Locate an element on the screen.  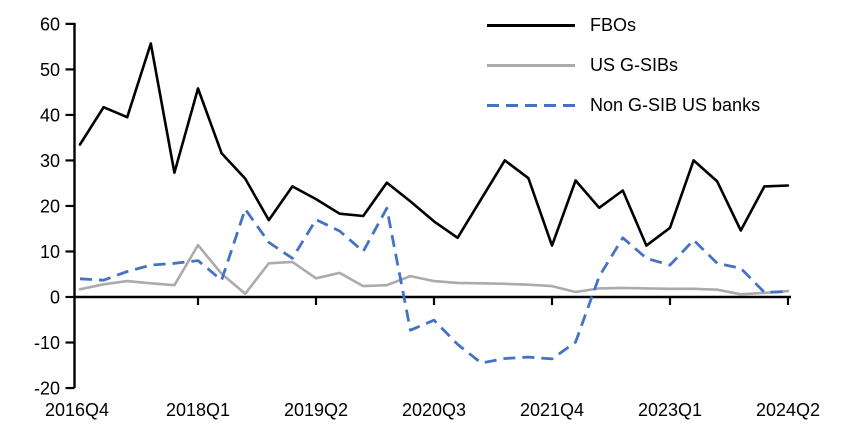
y-tick-label: 30 is located at coordinates (50, 161).